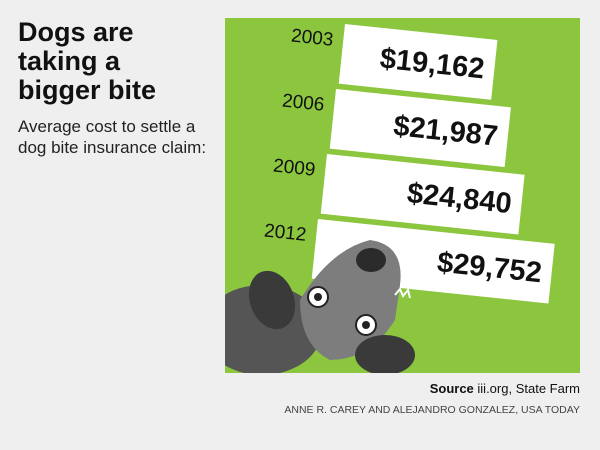 The height and width of the screenshot is (450, 600). I want to click on source-label: Source, so click(451, 388).